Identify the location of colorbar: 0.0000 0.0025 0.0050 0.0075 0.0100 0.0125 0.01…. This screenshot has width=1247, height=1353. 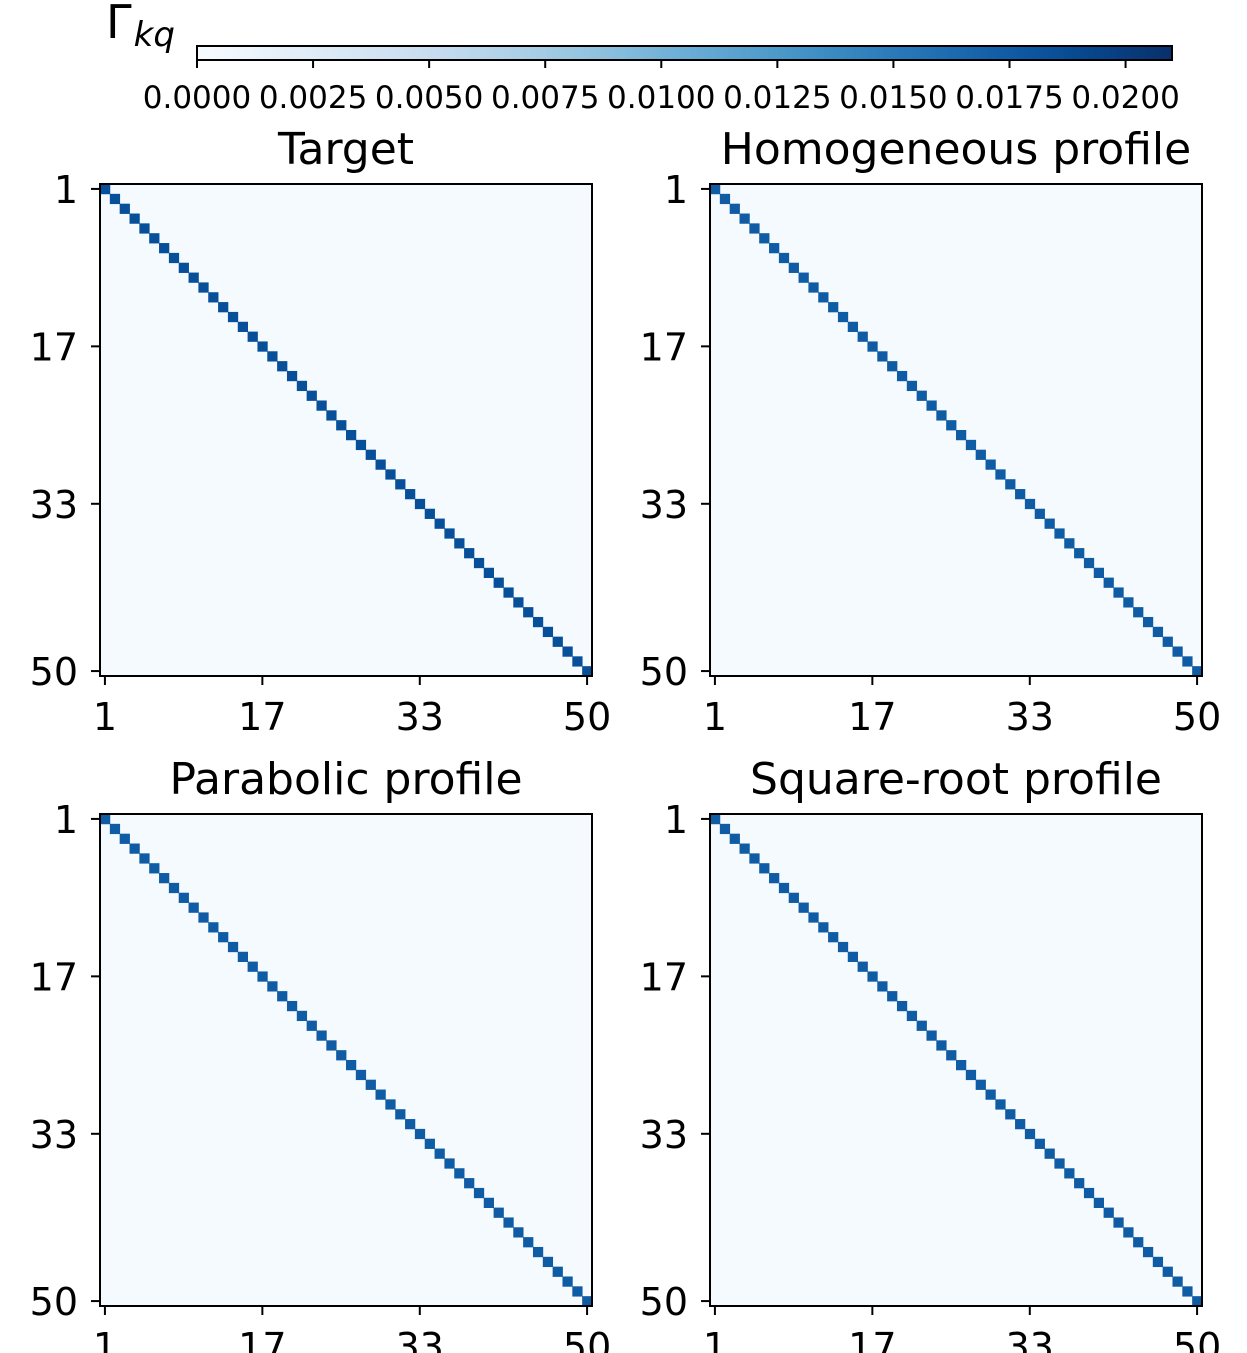
(643, 58).